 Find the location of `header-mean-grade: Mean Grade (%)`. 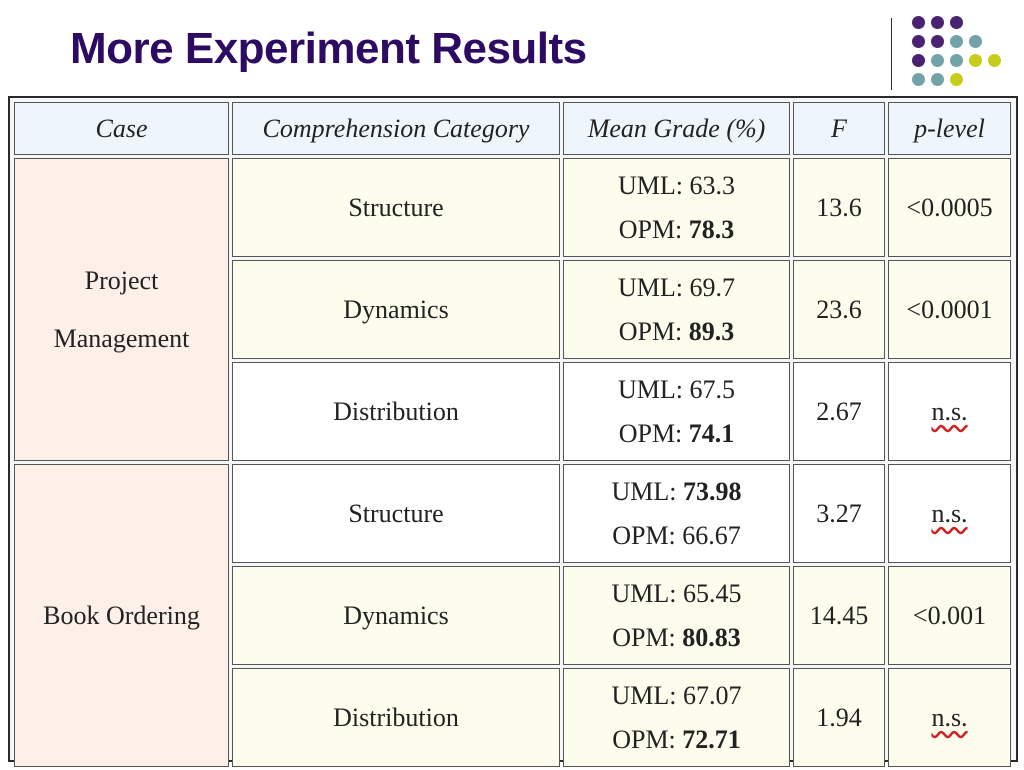

header-mean-grade: Mean Grade (%) is located at coordinates (676, 128).